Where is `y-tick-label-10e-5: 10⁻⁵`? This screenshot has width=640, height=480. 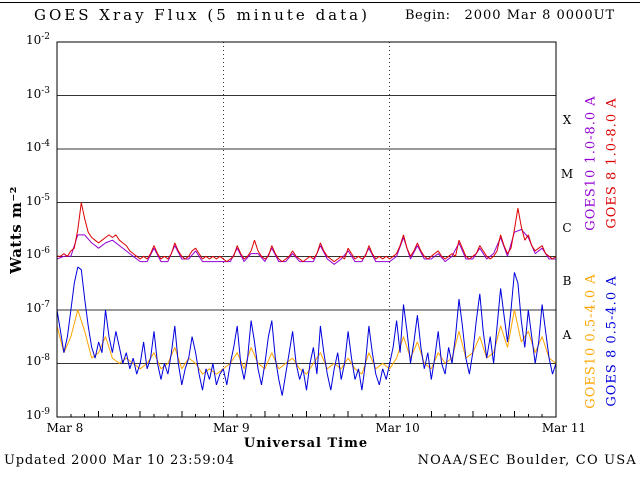 y-tick-label-10e-5: 10⁻⁵ is located at coordinates (37, 200).